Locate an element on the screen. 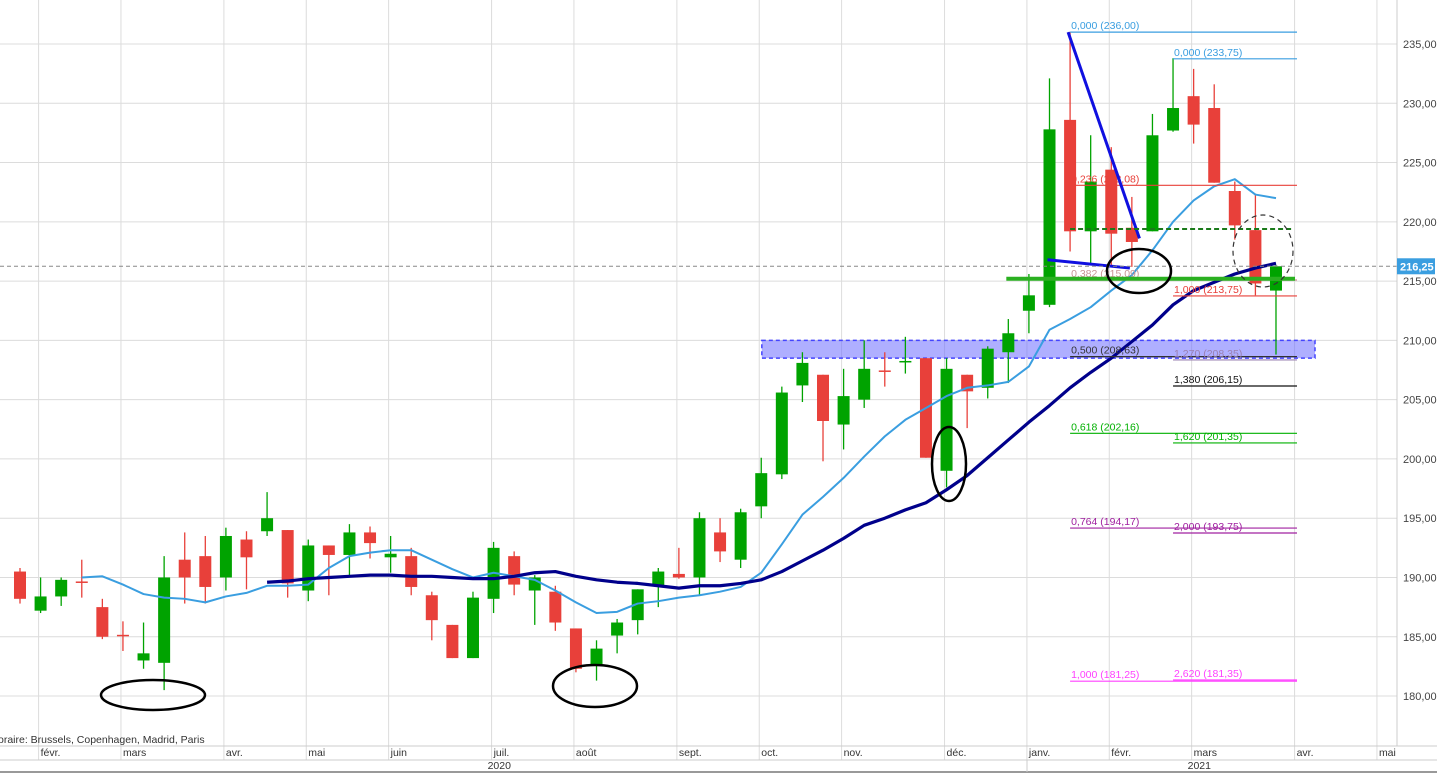 The image size is (1437, 774). price-tick-label: 200,00 is located at coordinates (1420, 460).